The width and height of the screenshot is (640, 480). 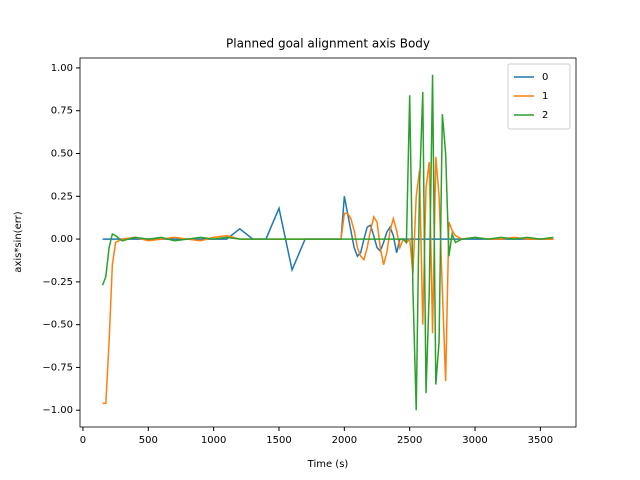 I want to click on x-tick-label: 500, so click(x=148, y=440).